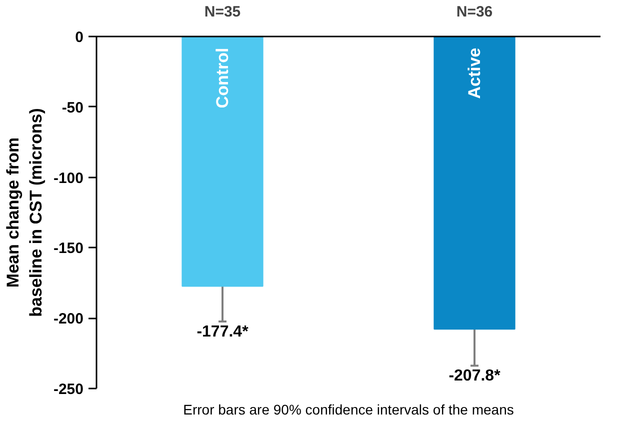 This screenshot has height=430, width=632. Describe the element at coordinates (474, 73) in the screenshot. I see `x-tick-label: Active` at that location.